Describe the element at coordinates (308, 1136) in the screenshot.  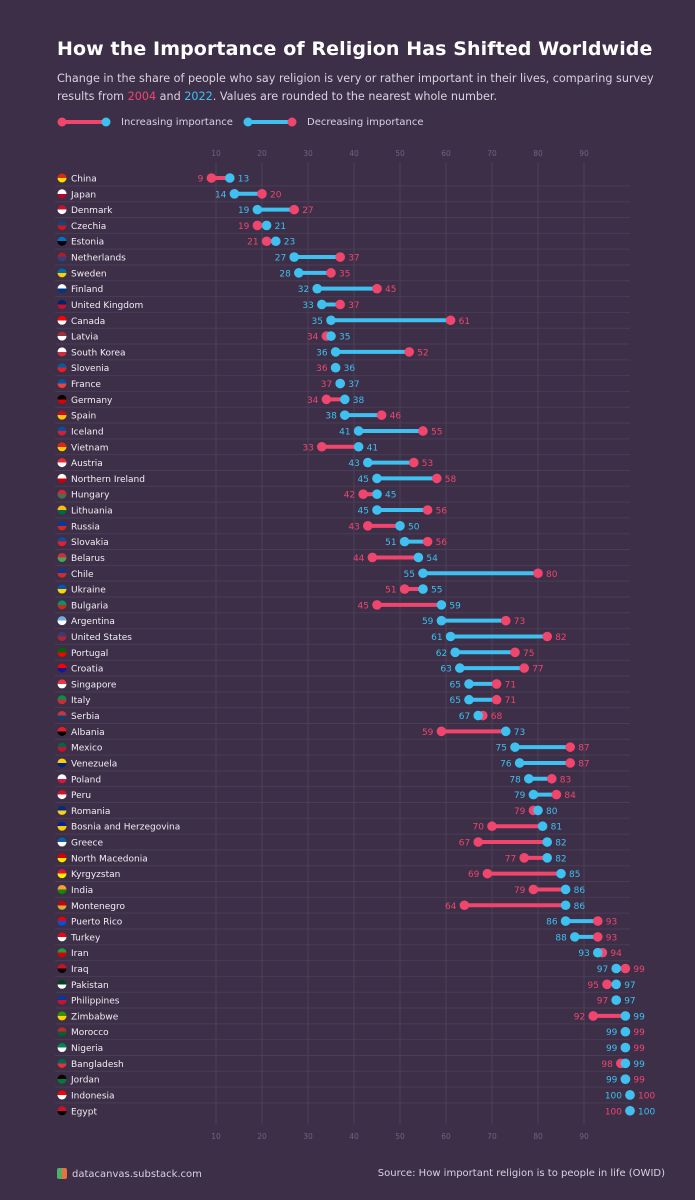
I see `x-tick-label-bottom: 30` at that location.